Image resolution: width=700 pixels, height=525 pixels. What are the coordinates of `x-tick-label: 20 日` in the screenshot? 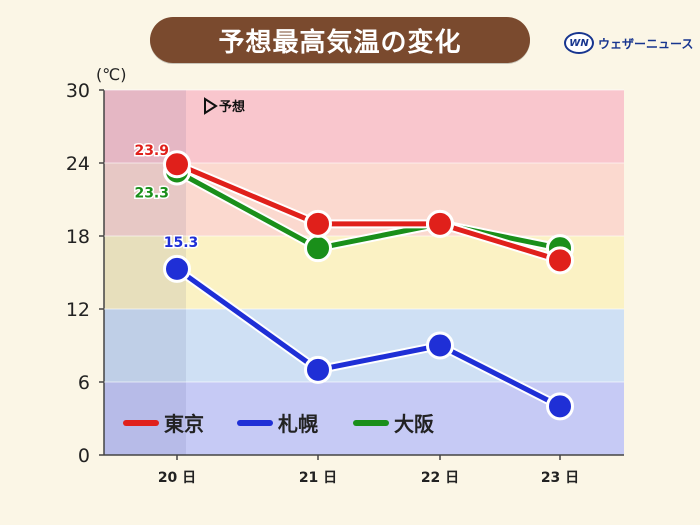 It's located at (177, 478).